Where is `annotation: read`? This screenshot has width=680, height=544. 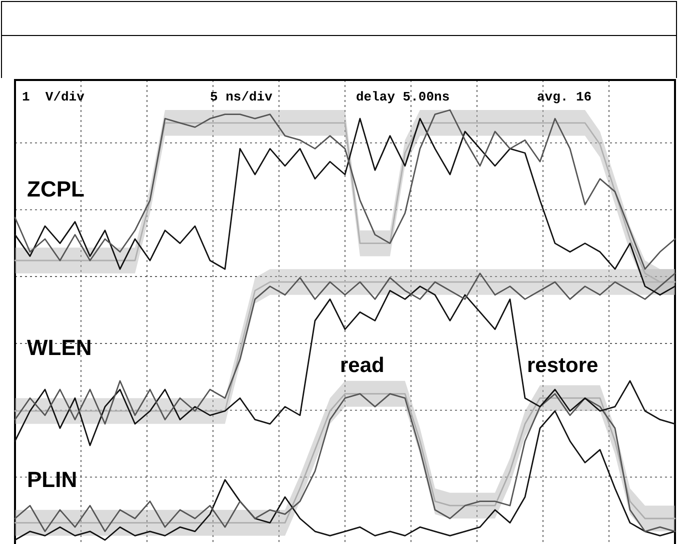
annotation: read is located at coordinates (362, 365).